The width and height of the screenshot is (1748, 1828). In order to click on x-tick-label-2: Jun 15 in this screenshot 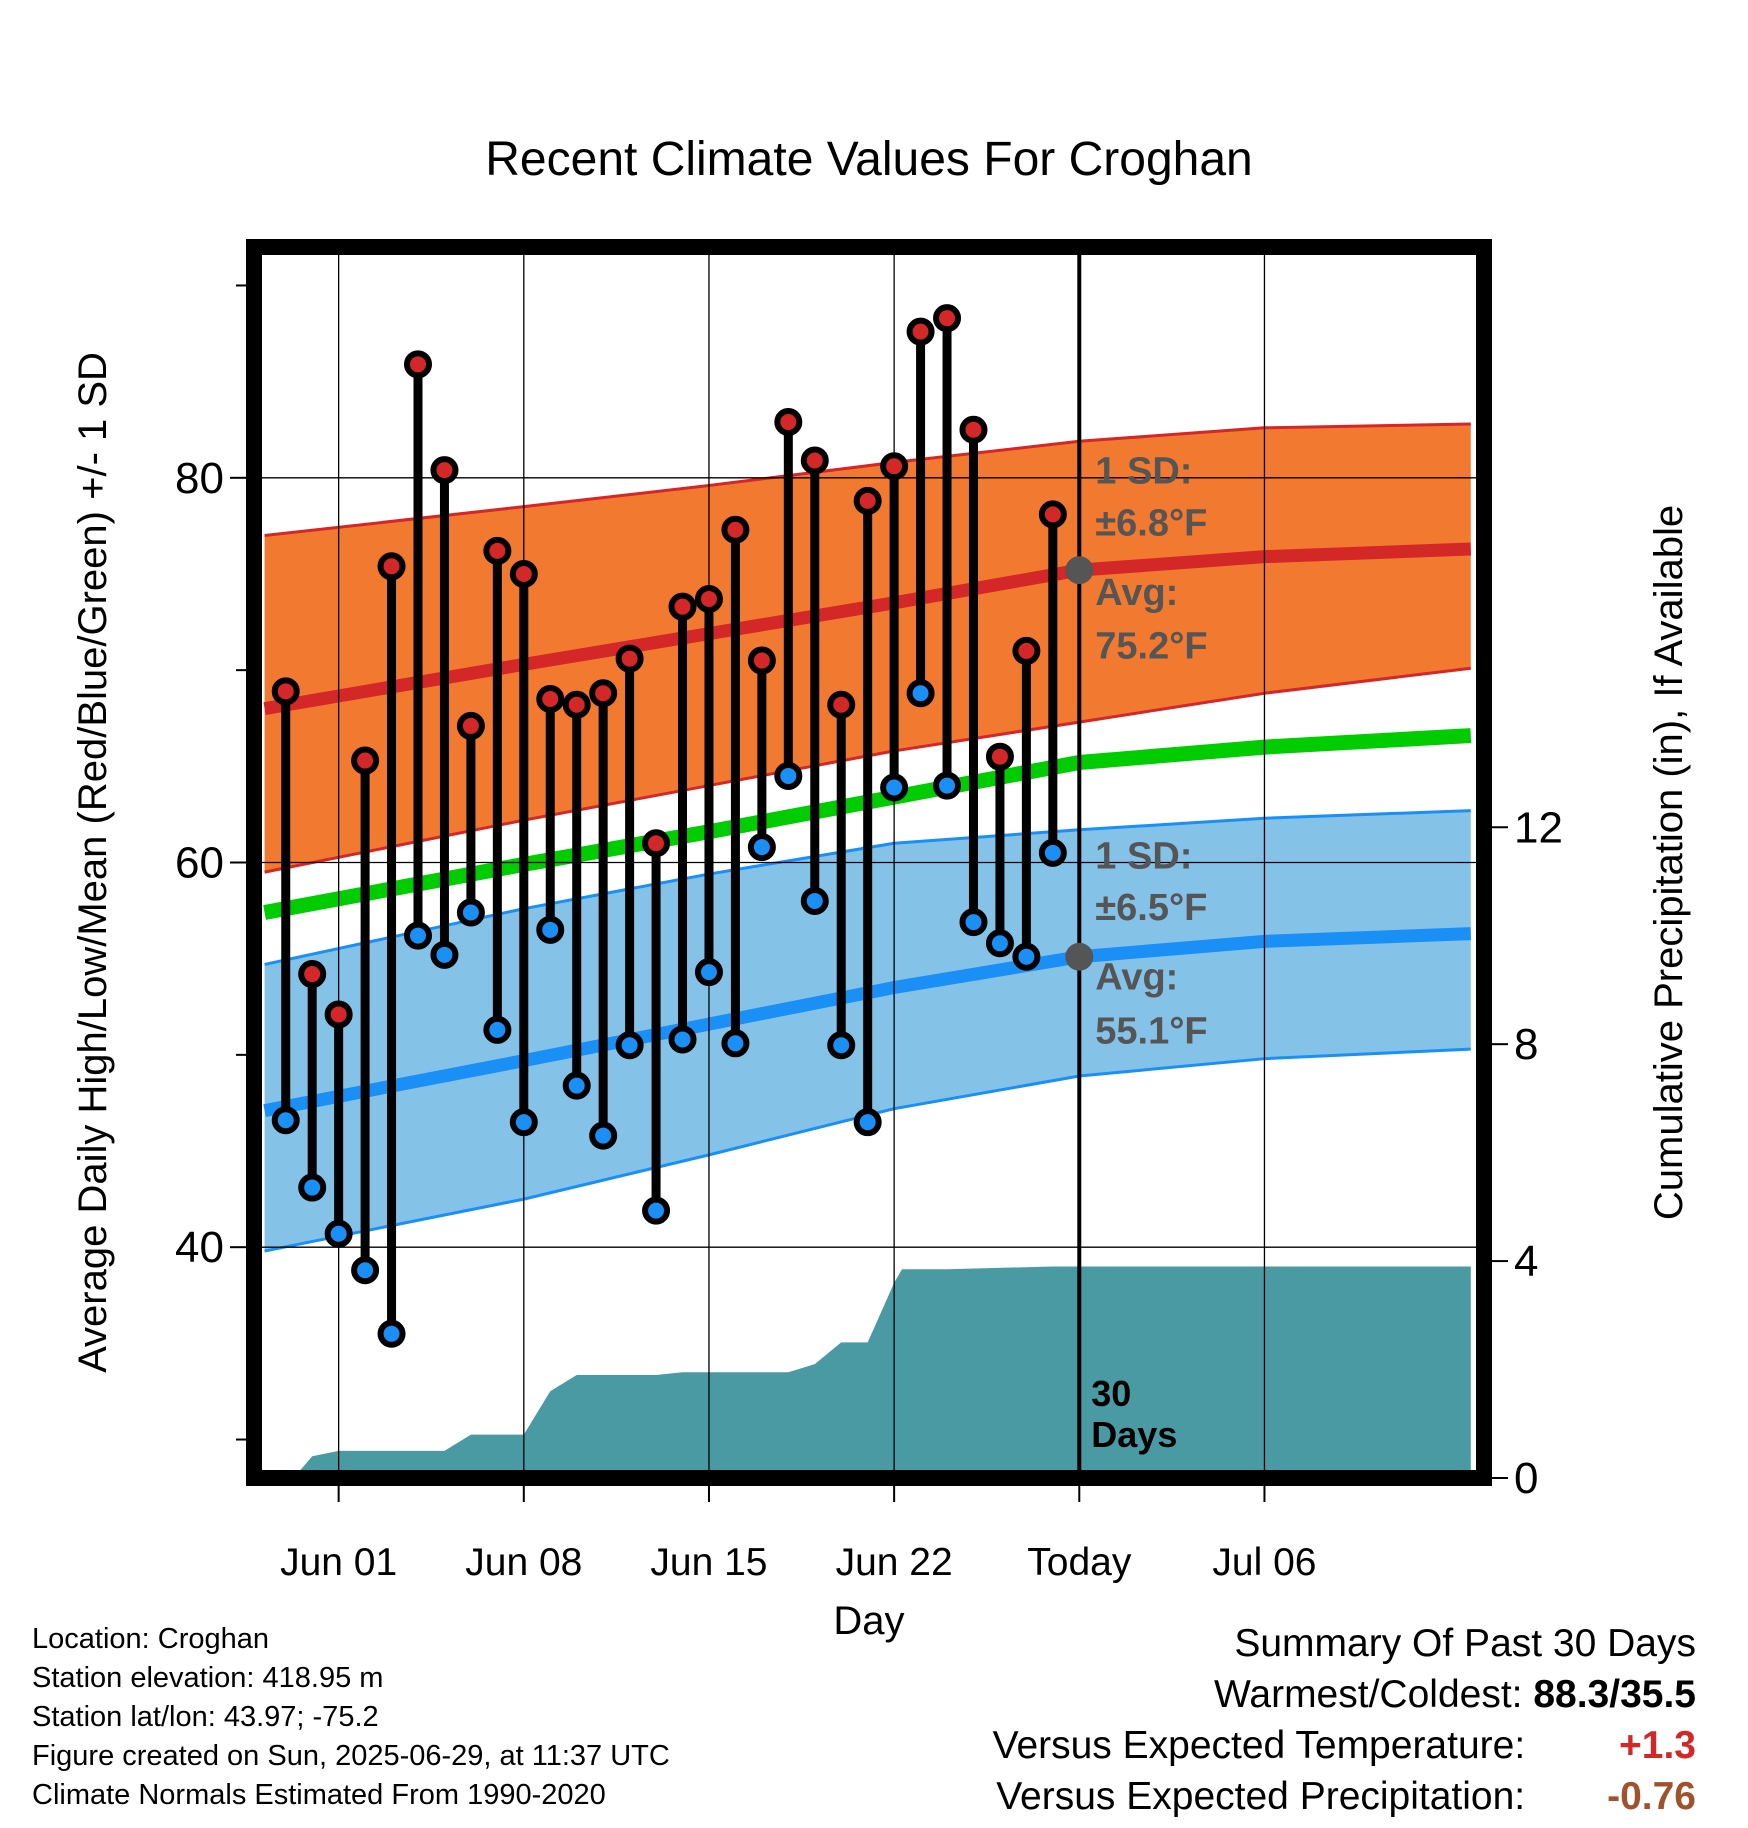, I will do `click(708, 1562)`.